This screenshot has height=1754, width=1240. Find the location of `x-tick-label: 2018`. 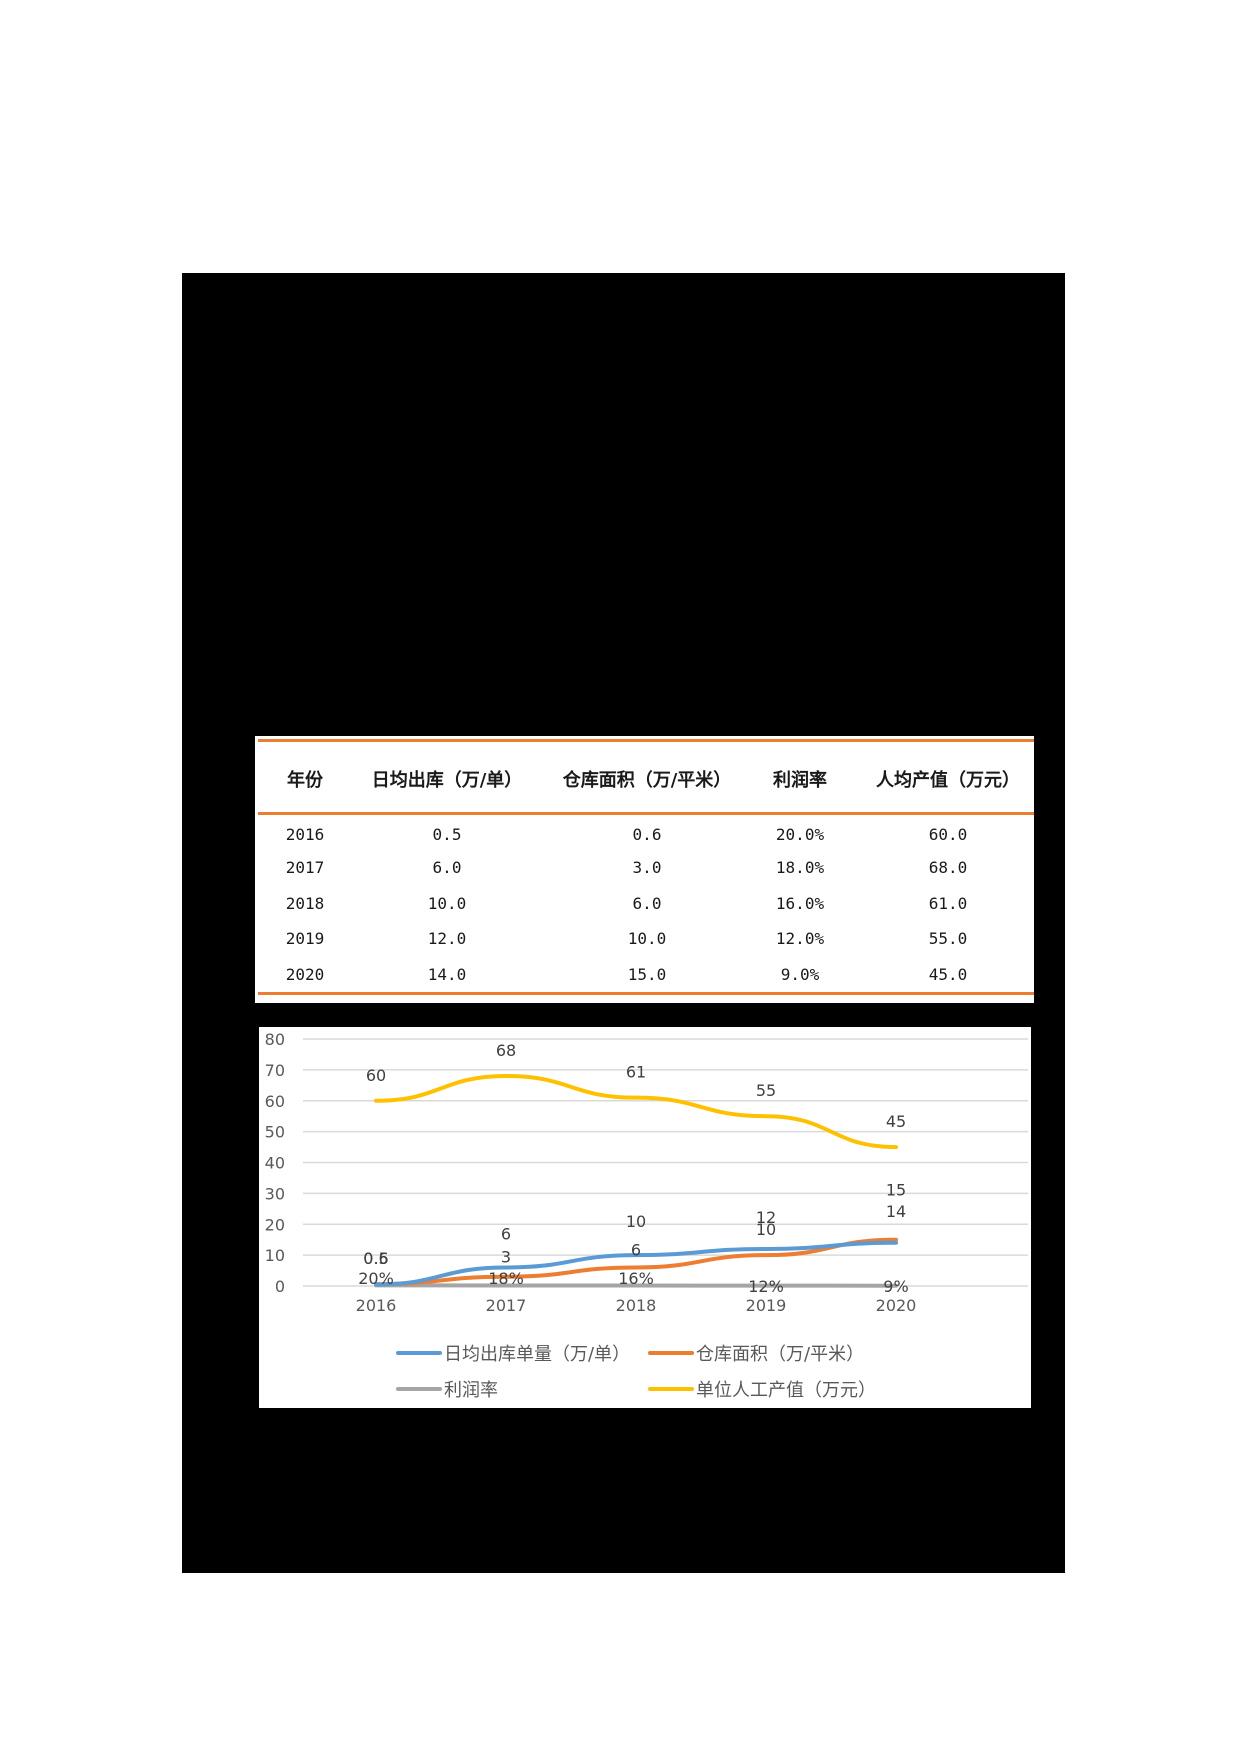

x-tick-label: 2018 is located at coordinates (636, 1305).